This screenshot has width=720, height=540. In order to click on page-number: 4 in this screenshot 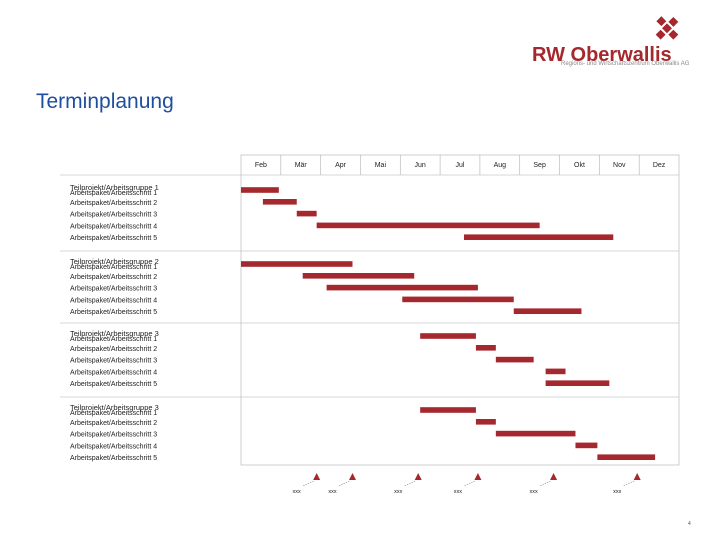, I will do `click(689, 524)`.